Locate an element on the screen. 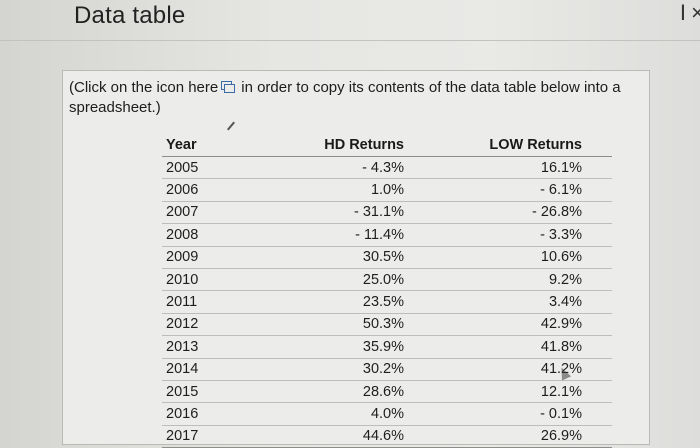 The width and height of the screenshot is (700, 448). cell-hd-return: 30.2% is located at coordinates (327, 369).